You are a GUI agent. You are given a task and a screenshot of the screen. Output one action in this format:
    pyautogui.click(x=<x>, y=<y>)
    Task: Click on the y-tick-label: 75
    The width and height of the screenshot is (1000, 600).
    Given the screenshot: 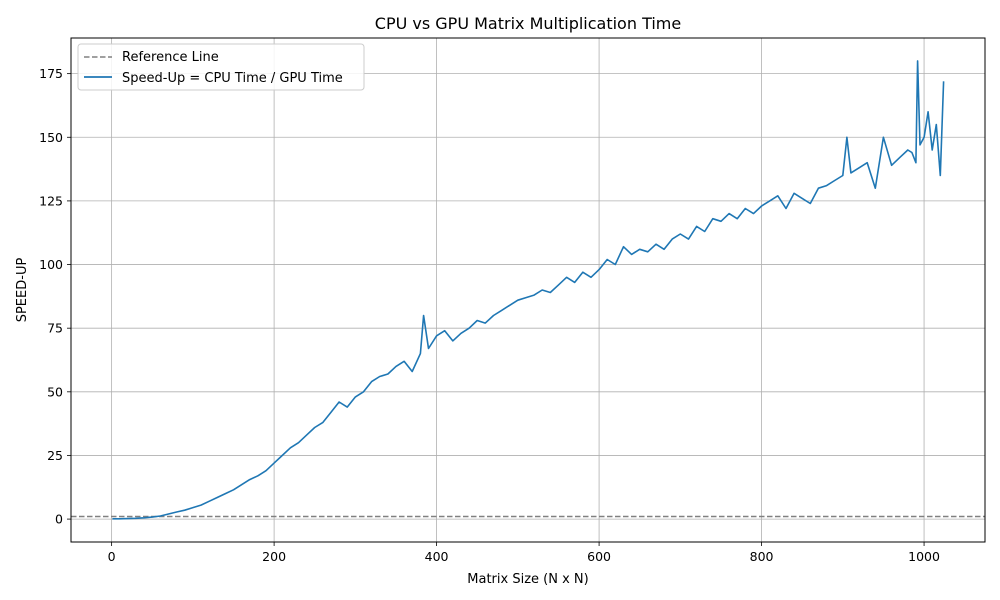 What is the action you would take?
    pyautogui.click(x=55, y=328)
    